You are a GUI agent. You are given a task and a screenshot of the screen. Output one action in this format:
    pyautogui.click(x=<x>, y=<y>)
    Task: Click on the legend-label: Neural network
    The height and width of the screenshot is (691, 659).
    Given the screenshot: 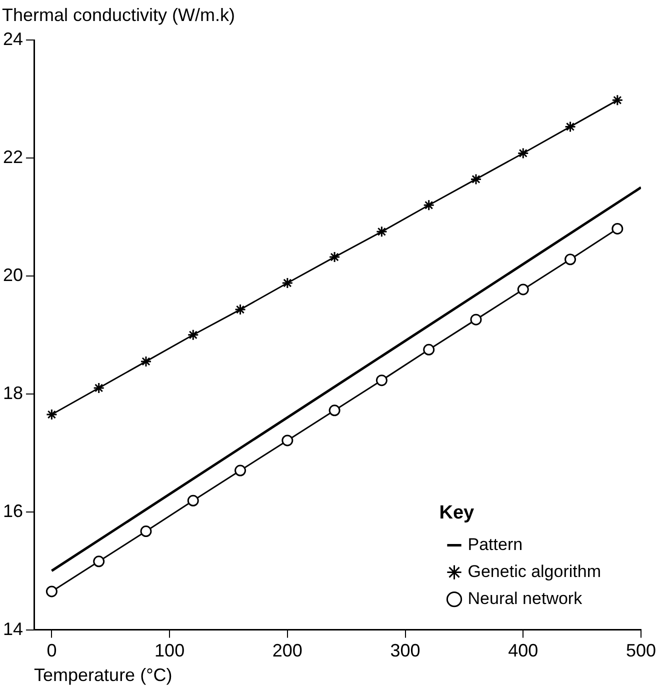 What is the action you would take?
    pyautogui.click(x=525, y=598)
    